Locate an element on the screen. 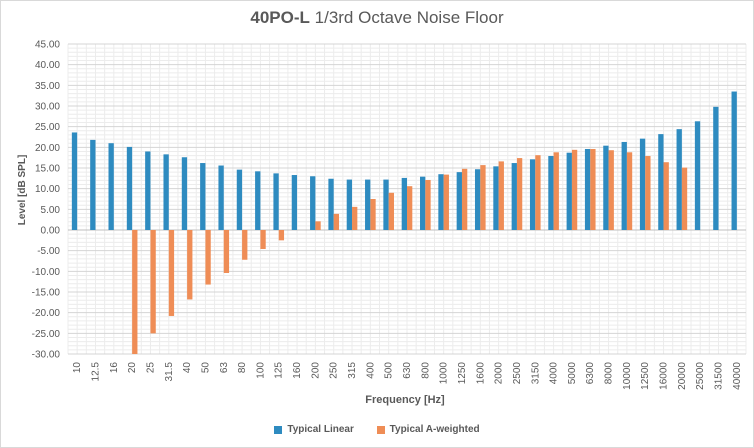  y-axis-title: Level [dB SPL] is located at coordinates (22, 190).